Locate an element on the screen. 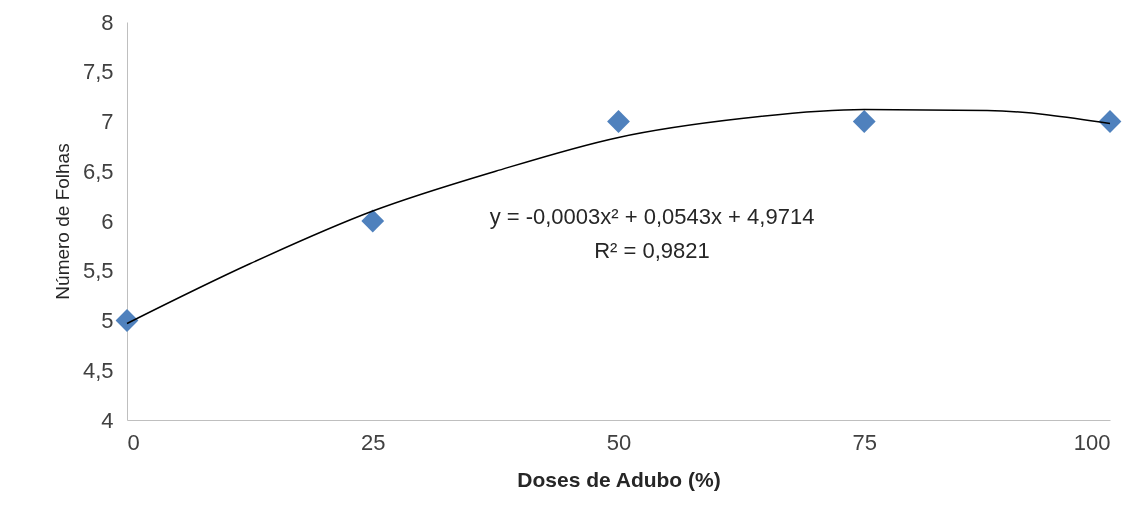 The image size is (1139, 524). x-tick-label: 50 is located at coordinates (619, 442).